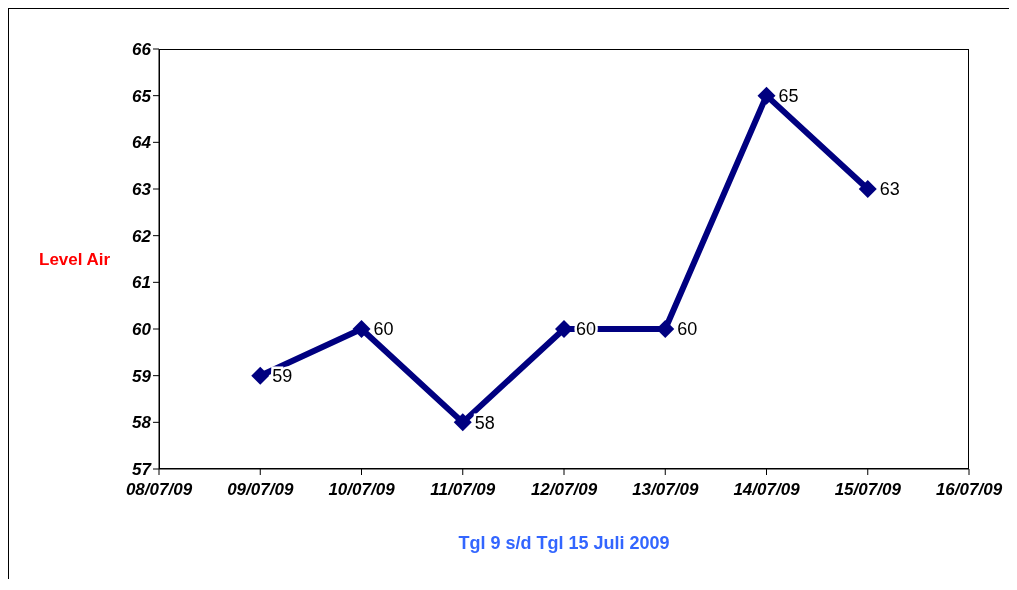  Describe the element at coordinates (141, 283) in the screenshot. I see `y-tick-label: 61` at that location.